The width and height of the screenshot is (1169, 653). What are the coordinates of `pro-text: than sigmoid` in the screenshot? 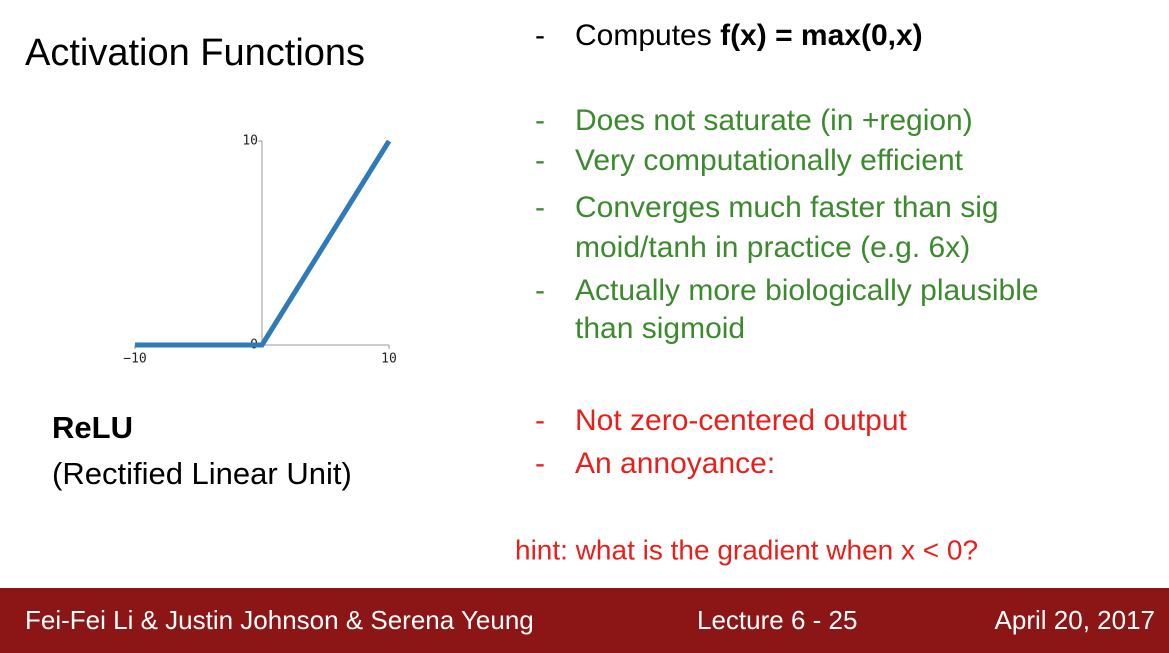 It's located at (660, 328).